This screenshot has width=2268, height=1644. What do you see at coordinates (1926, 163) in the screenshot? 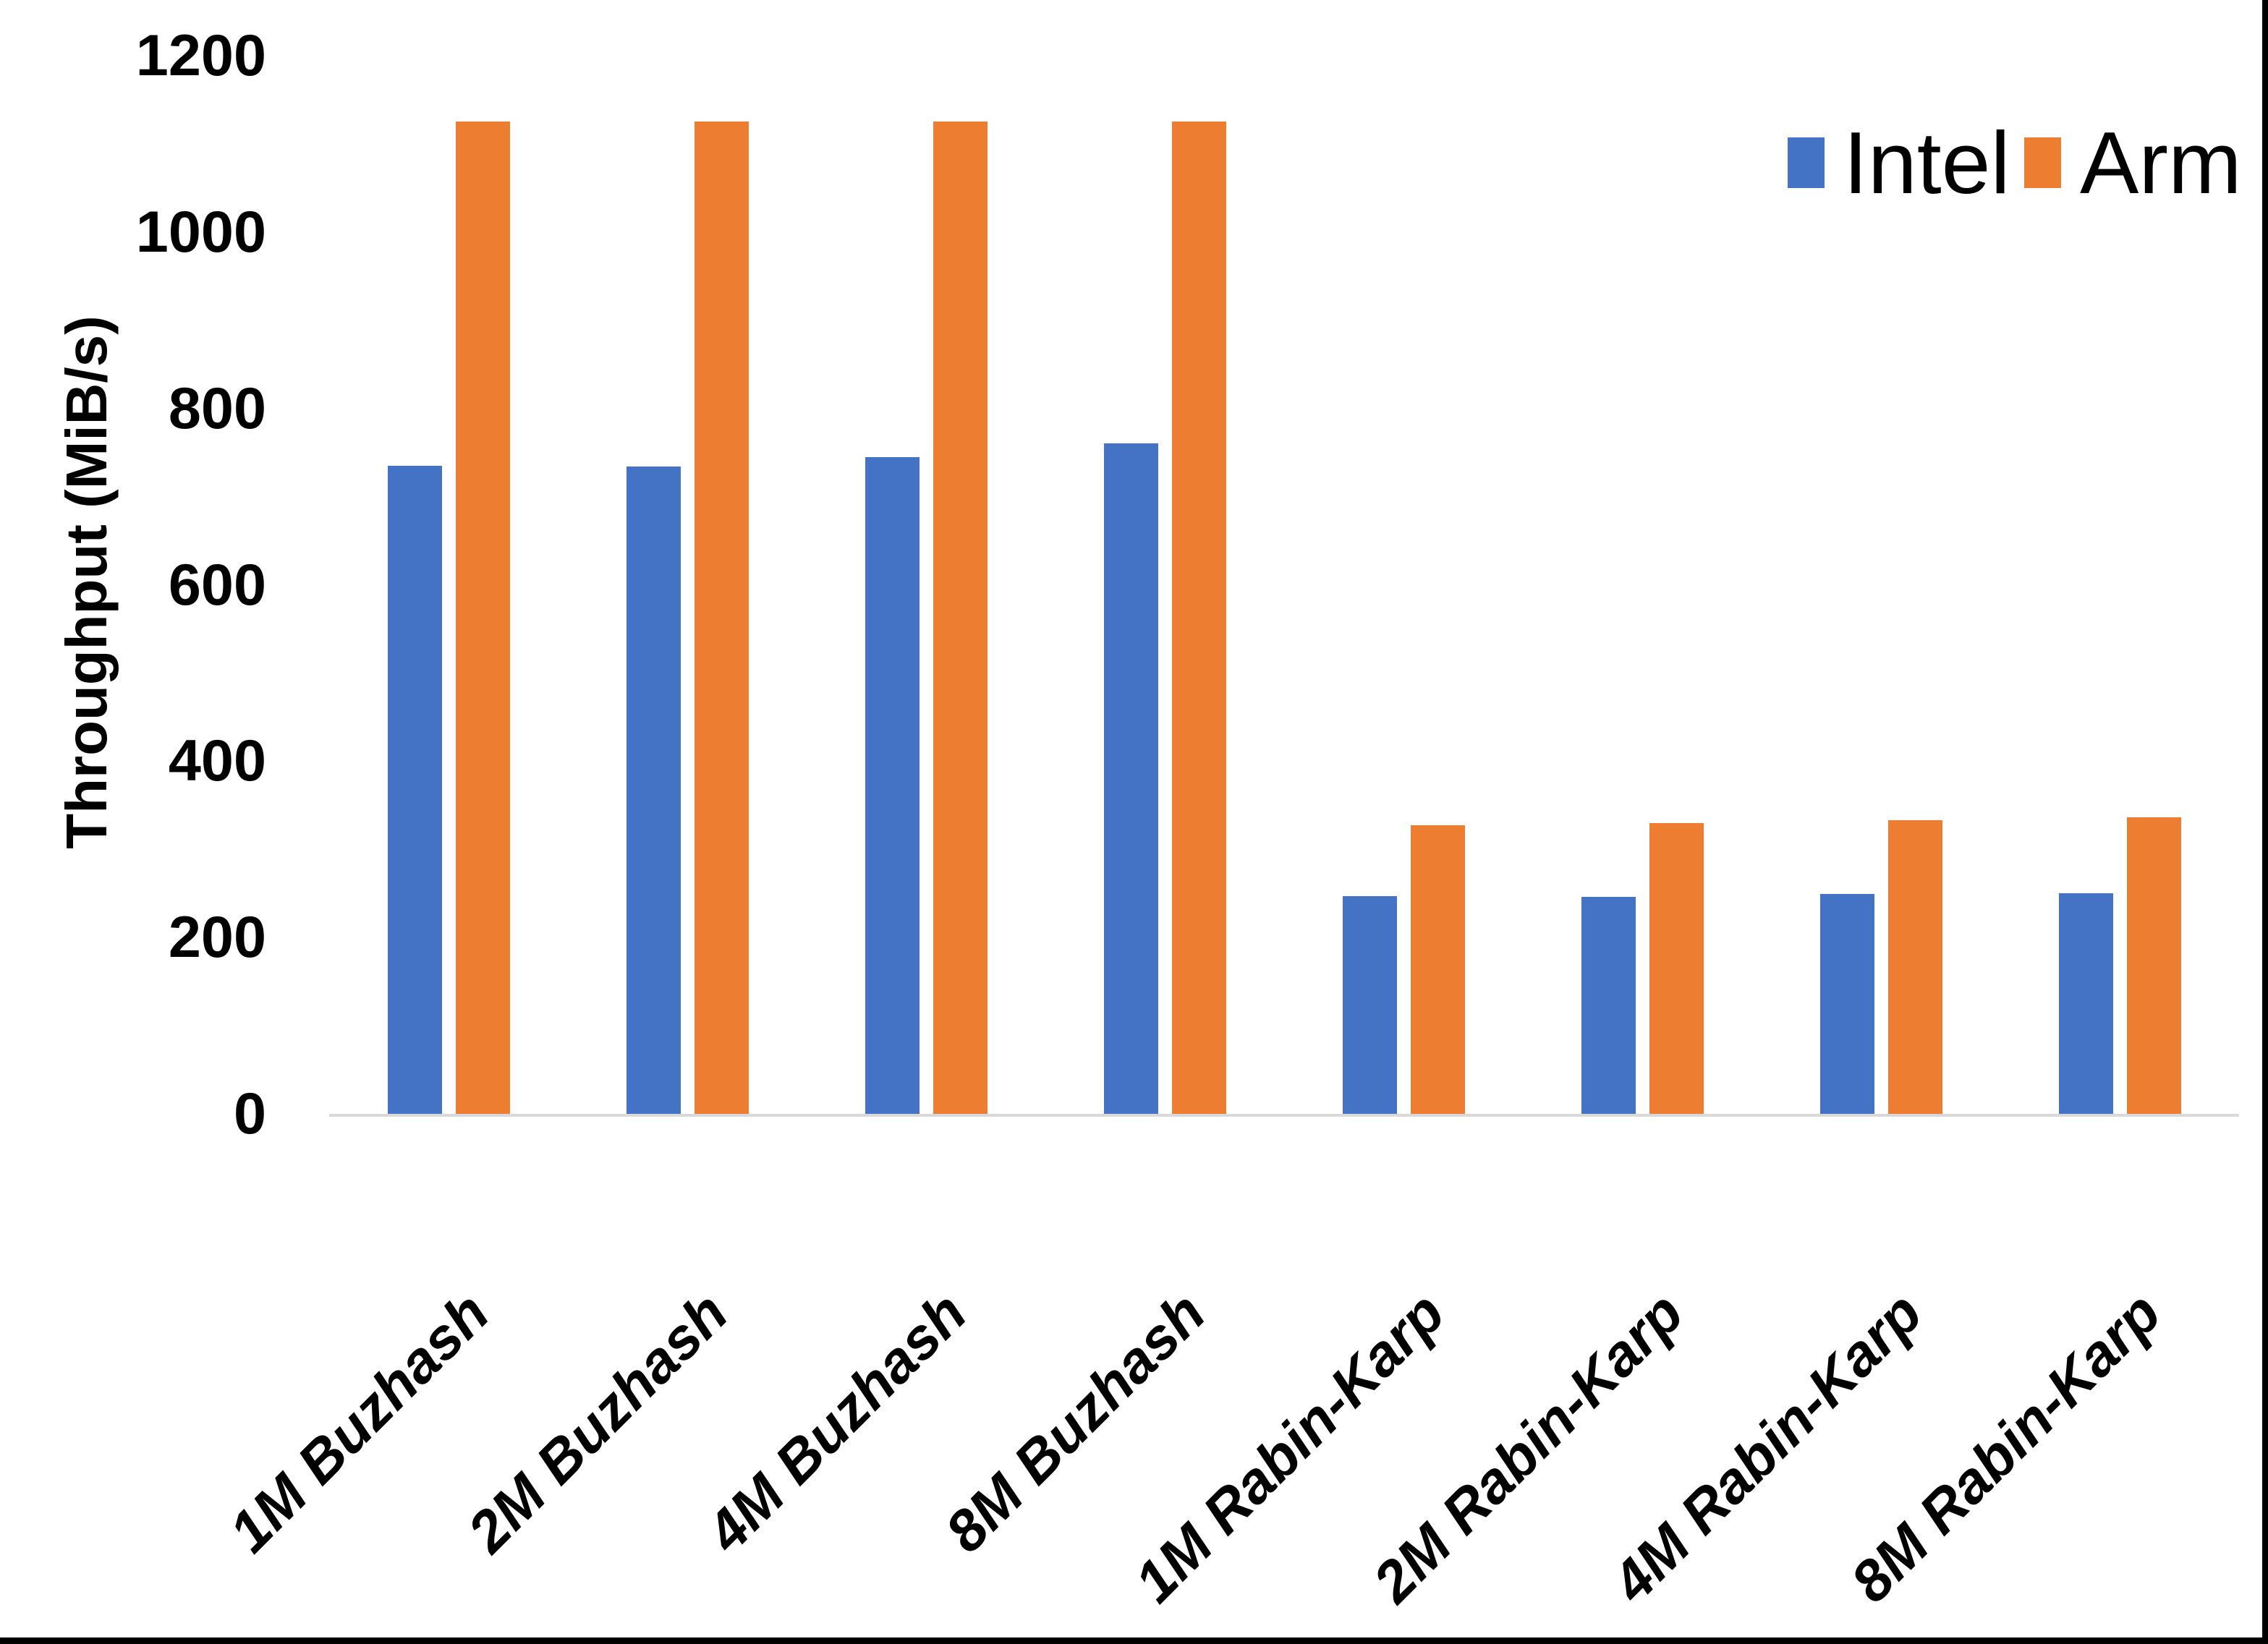
I see `legend-label-intel: Intel` at bounding box center [1926, 163].